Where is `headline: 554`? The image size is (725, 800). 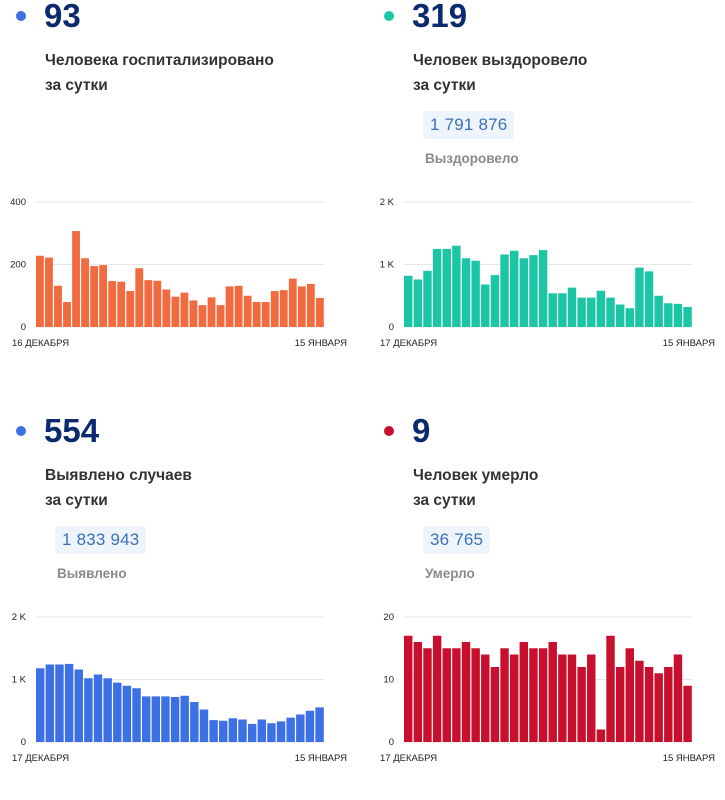 headline: 554 is located at coordinates (57, 431).